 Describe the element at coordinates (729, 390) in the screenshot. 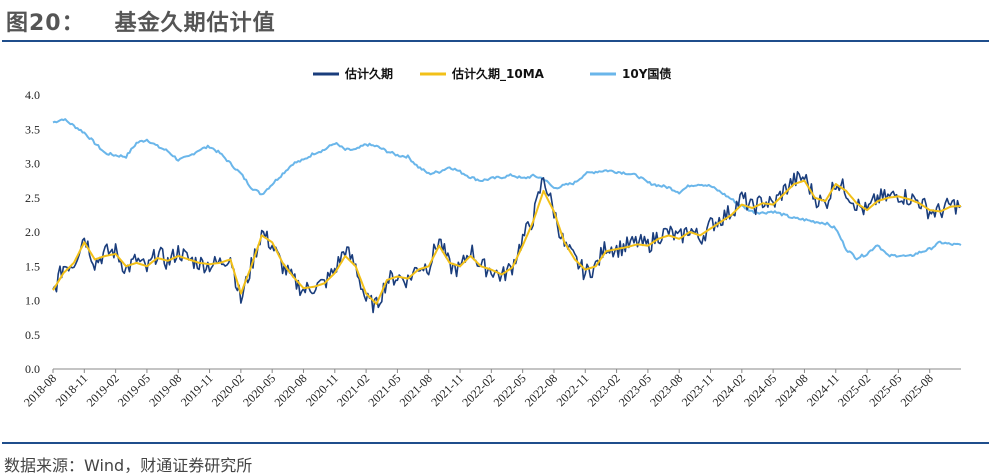

I see `x-tick-label: 2024-02` at that location.